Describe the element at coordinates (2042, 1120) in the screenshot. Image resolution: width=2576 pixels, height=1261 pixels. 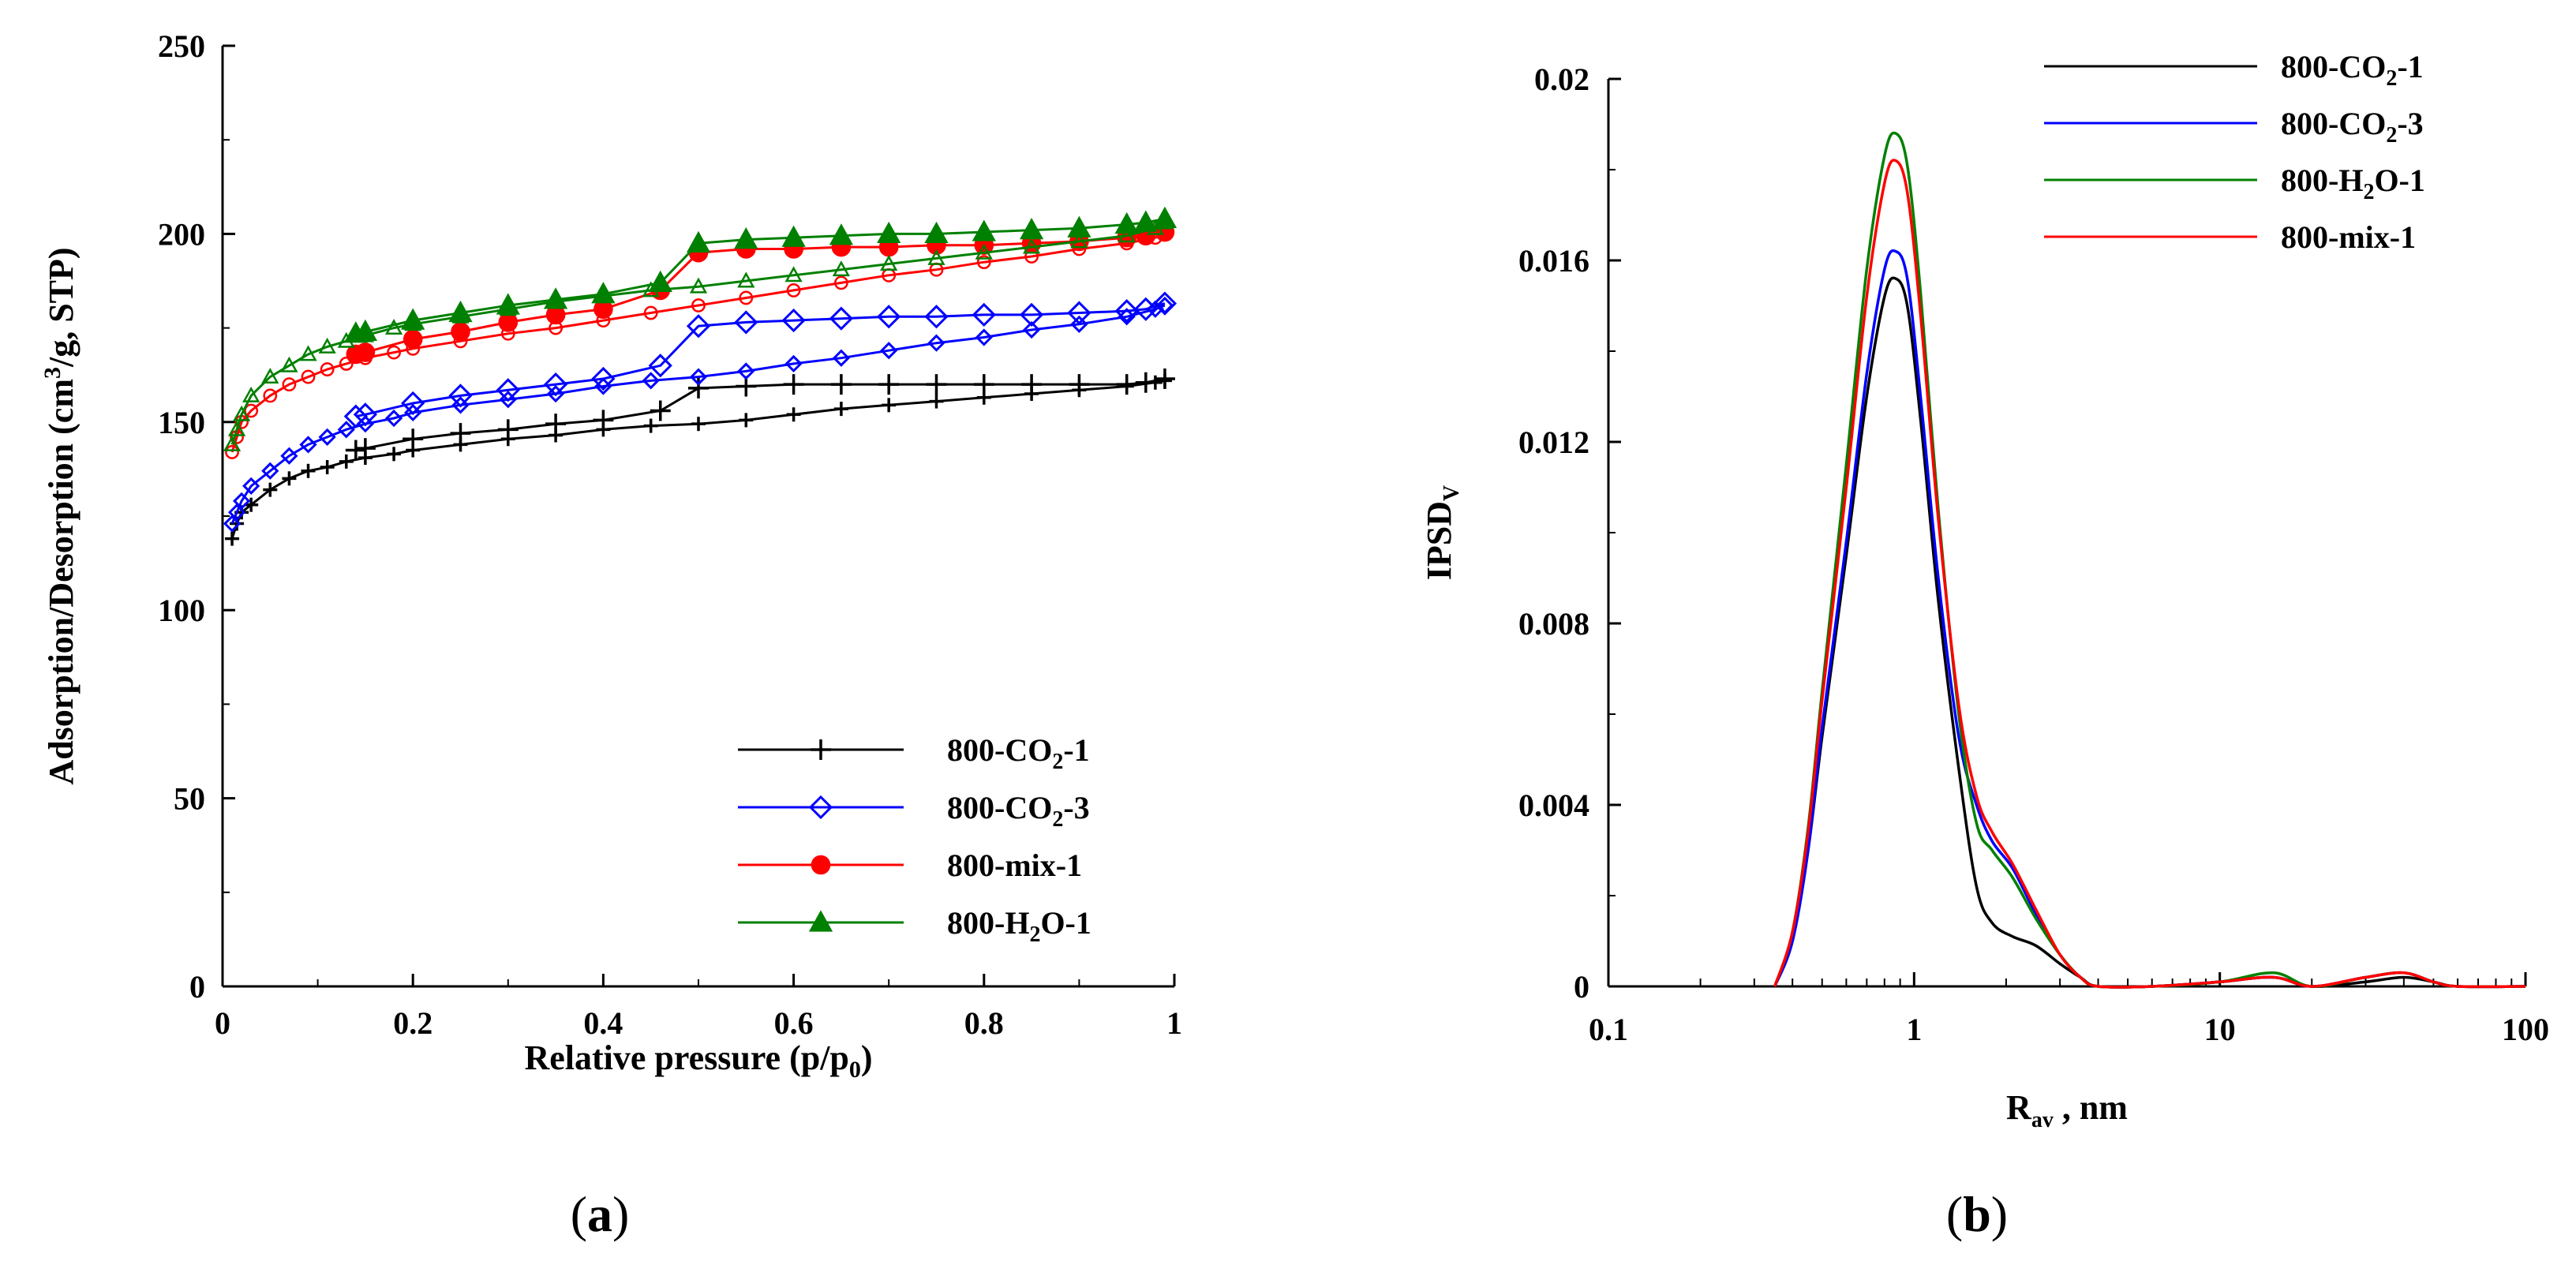
I see `b-x-axis-title-sub: av` at that location.